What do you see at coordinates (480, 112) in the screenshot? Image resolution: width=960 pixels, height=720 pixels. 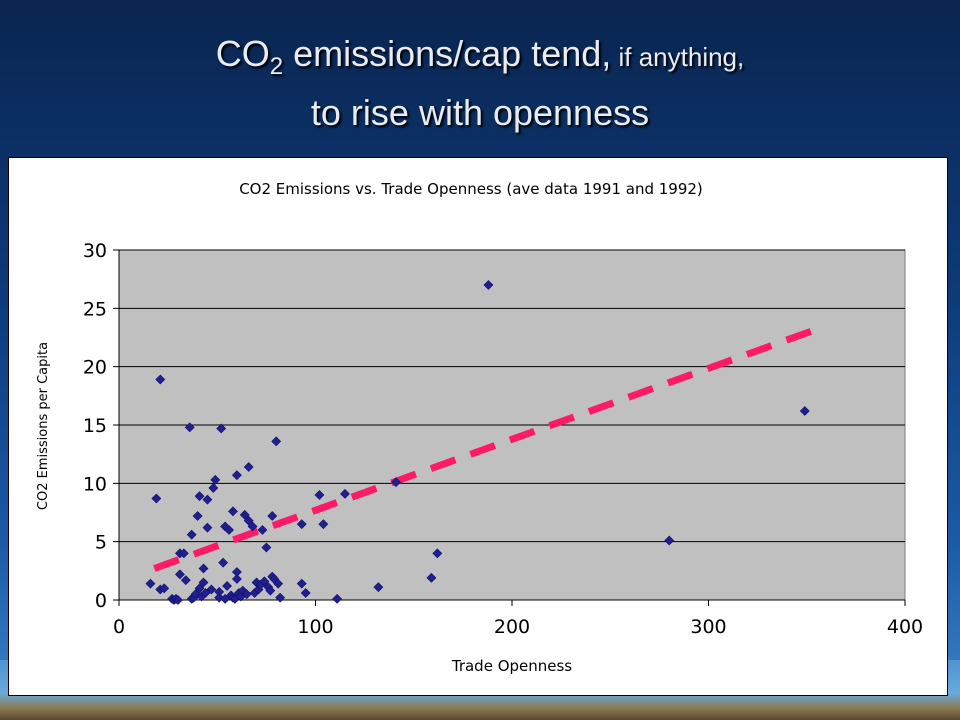 I see `slide-title-line2: to rise with openness` at bounding box center [480, 112].